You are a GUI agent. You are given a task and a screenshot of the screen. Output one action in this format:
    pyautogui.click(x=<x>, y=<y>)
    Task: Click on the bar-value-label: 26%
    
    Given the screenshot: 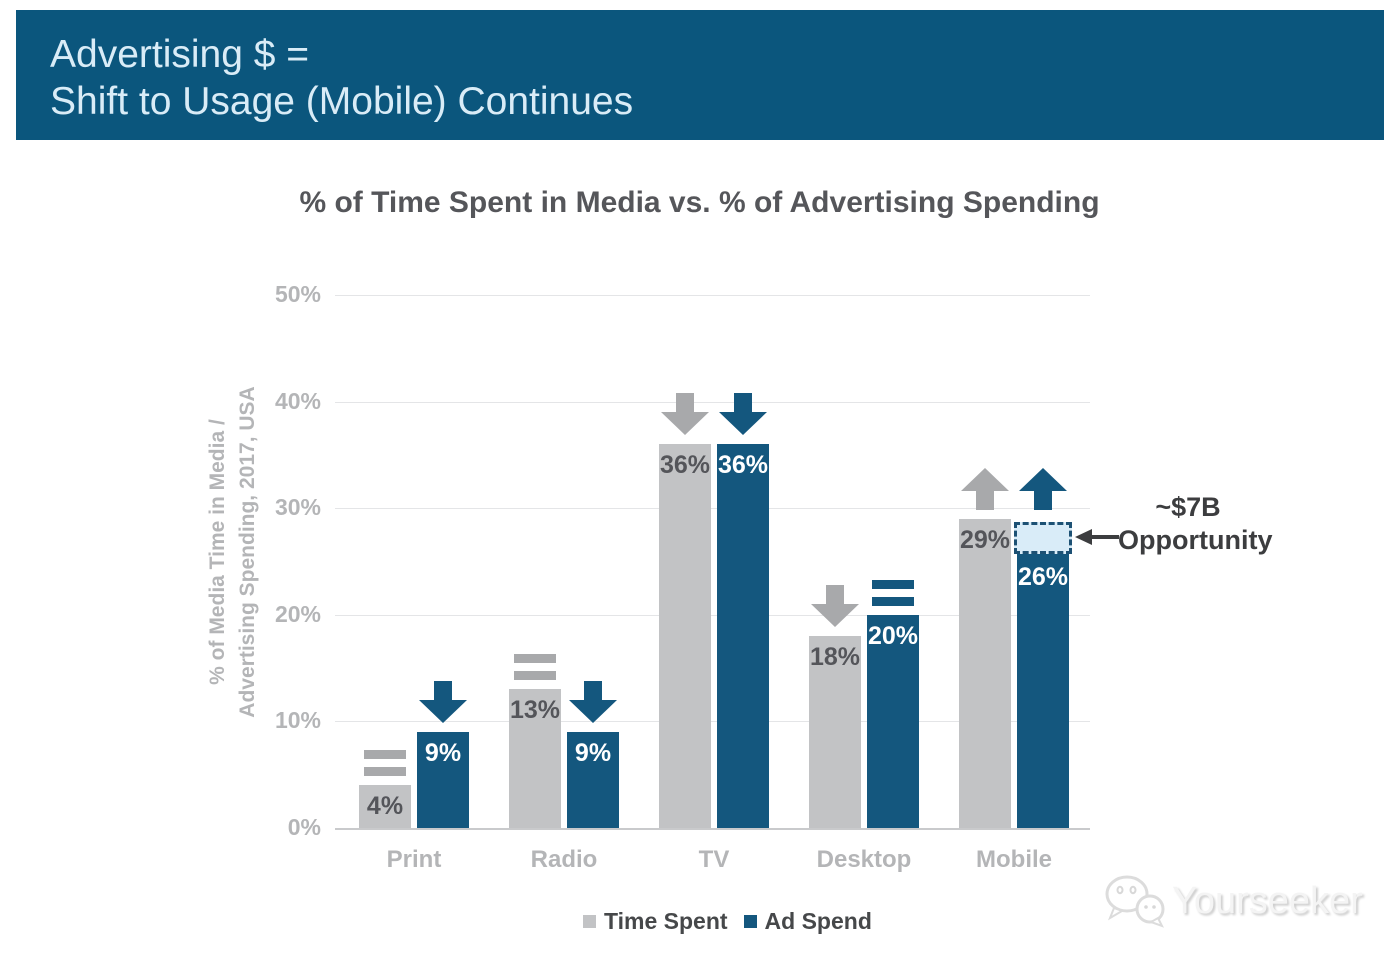 What is the action you would take?
    pyautogui.click(x=1043, y=577)
    